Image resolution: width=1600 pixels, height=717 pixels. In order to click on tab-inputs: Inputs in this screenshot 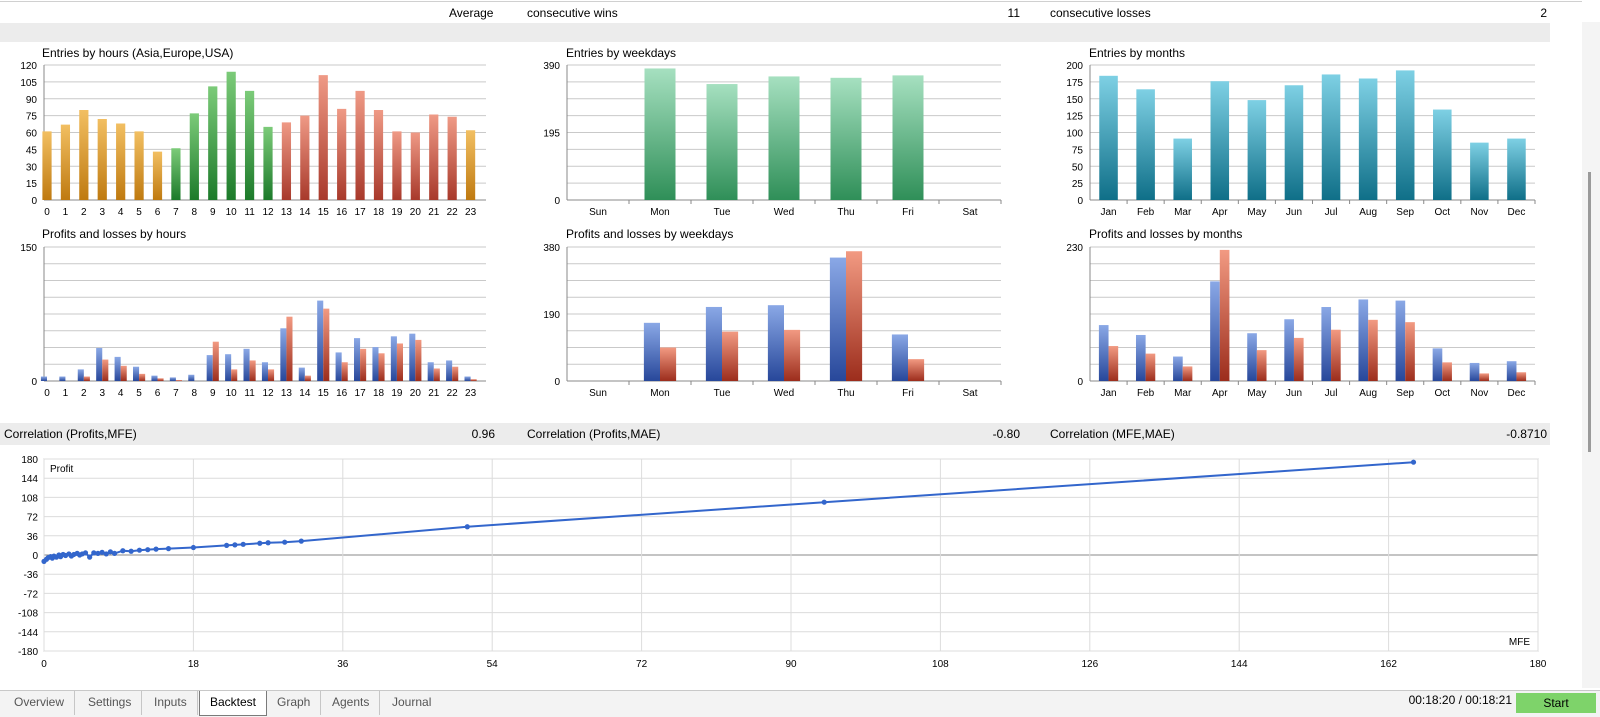, I will do `click(171, 703)`.